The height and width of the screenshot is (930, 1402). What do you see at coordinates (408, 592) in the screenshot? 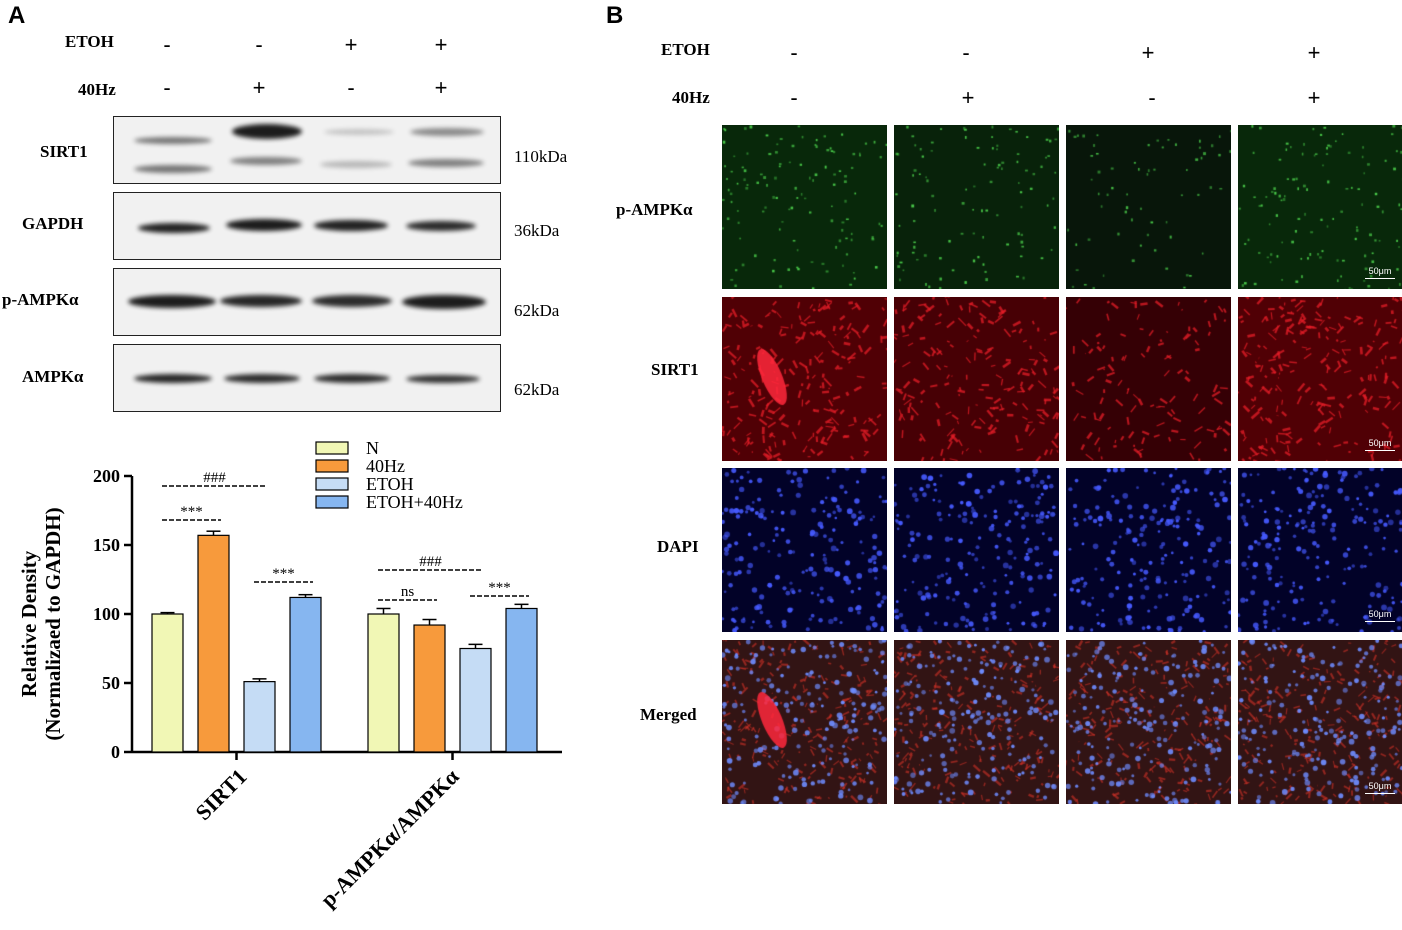
I see `significance-label: ns` at bounding box center [408, 592].